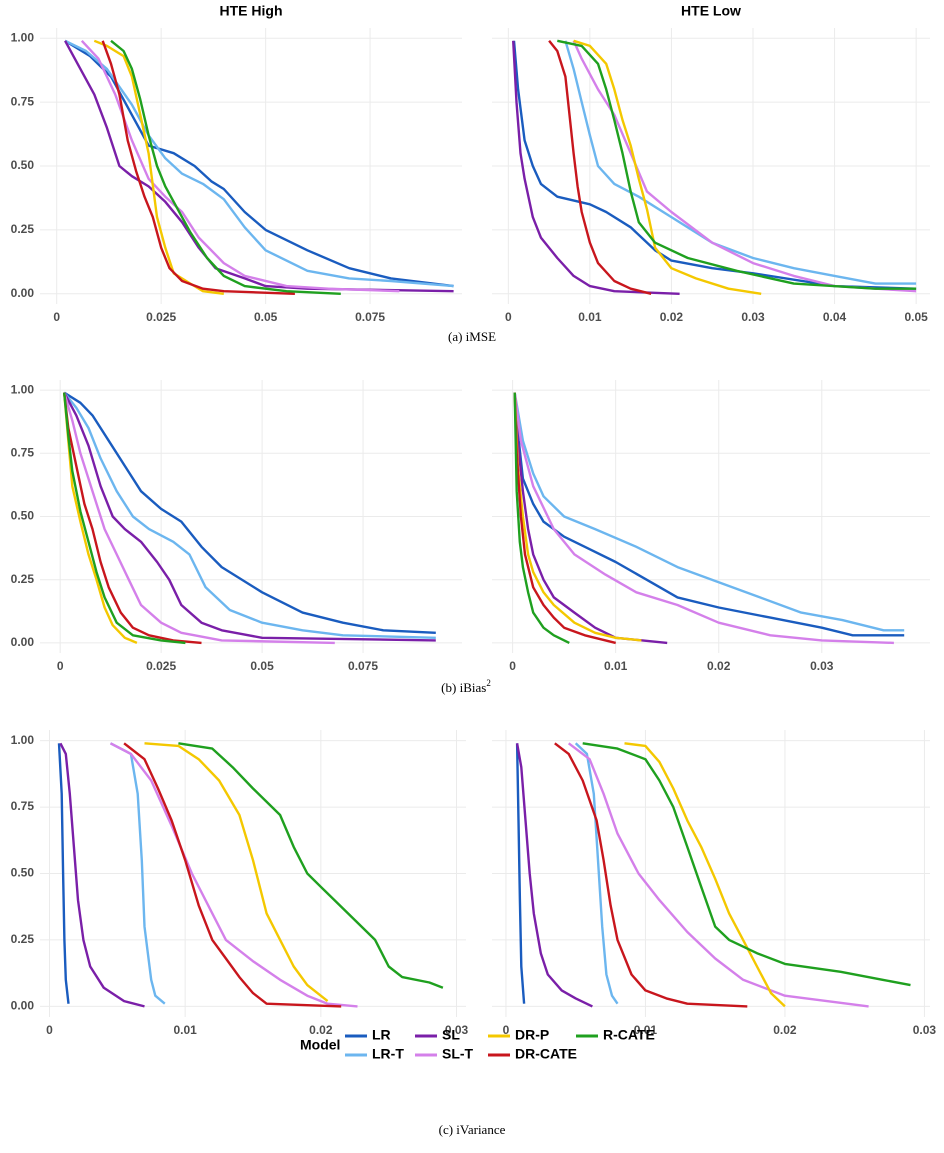  Describe the element at coordinates (458, 1054) in the screenshot. I see `legend-label: SL-T` at that location.